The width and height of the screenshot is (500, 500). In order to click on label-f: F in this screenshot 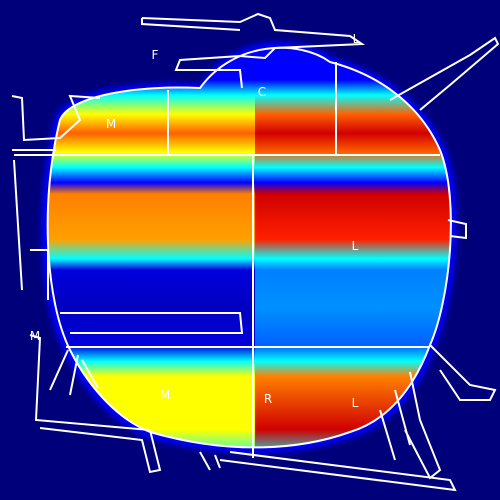, I will do `click(155, 55)`.